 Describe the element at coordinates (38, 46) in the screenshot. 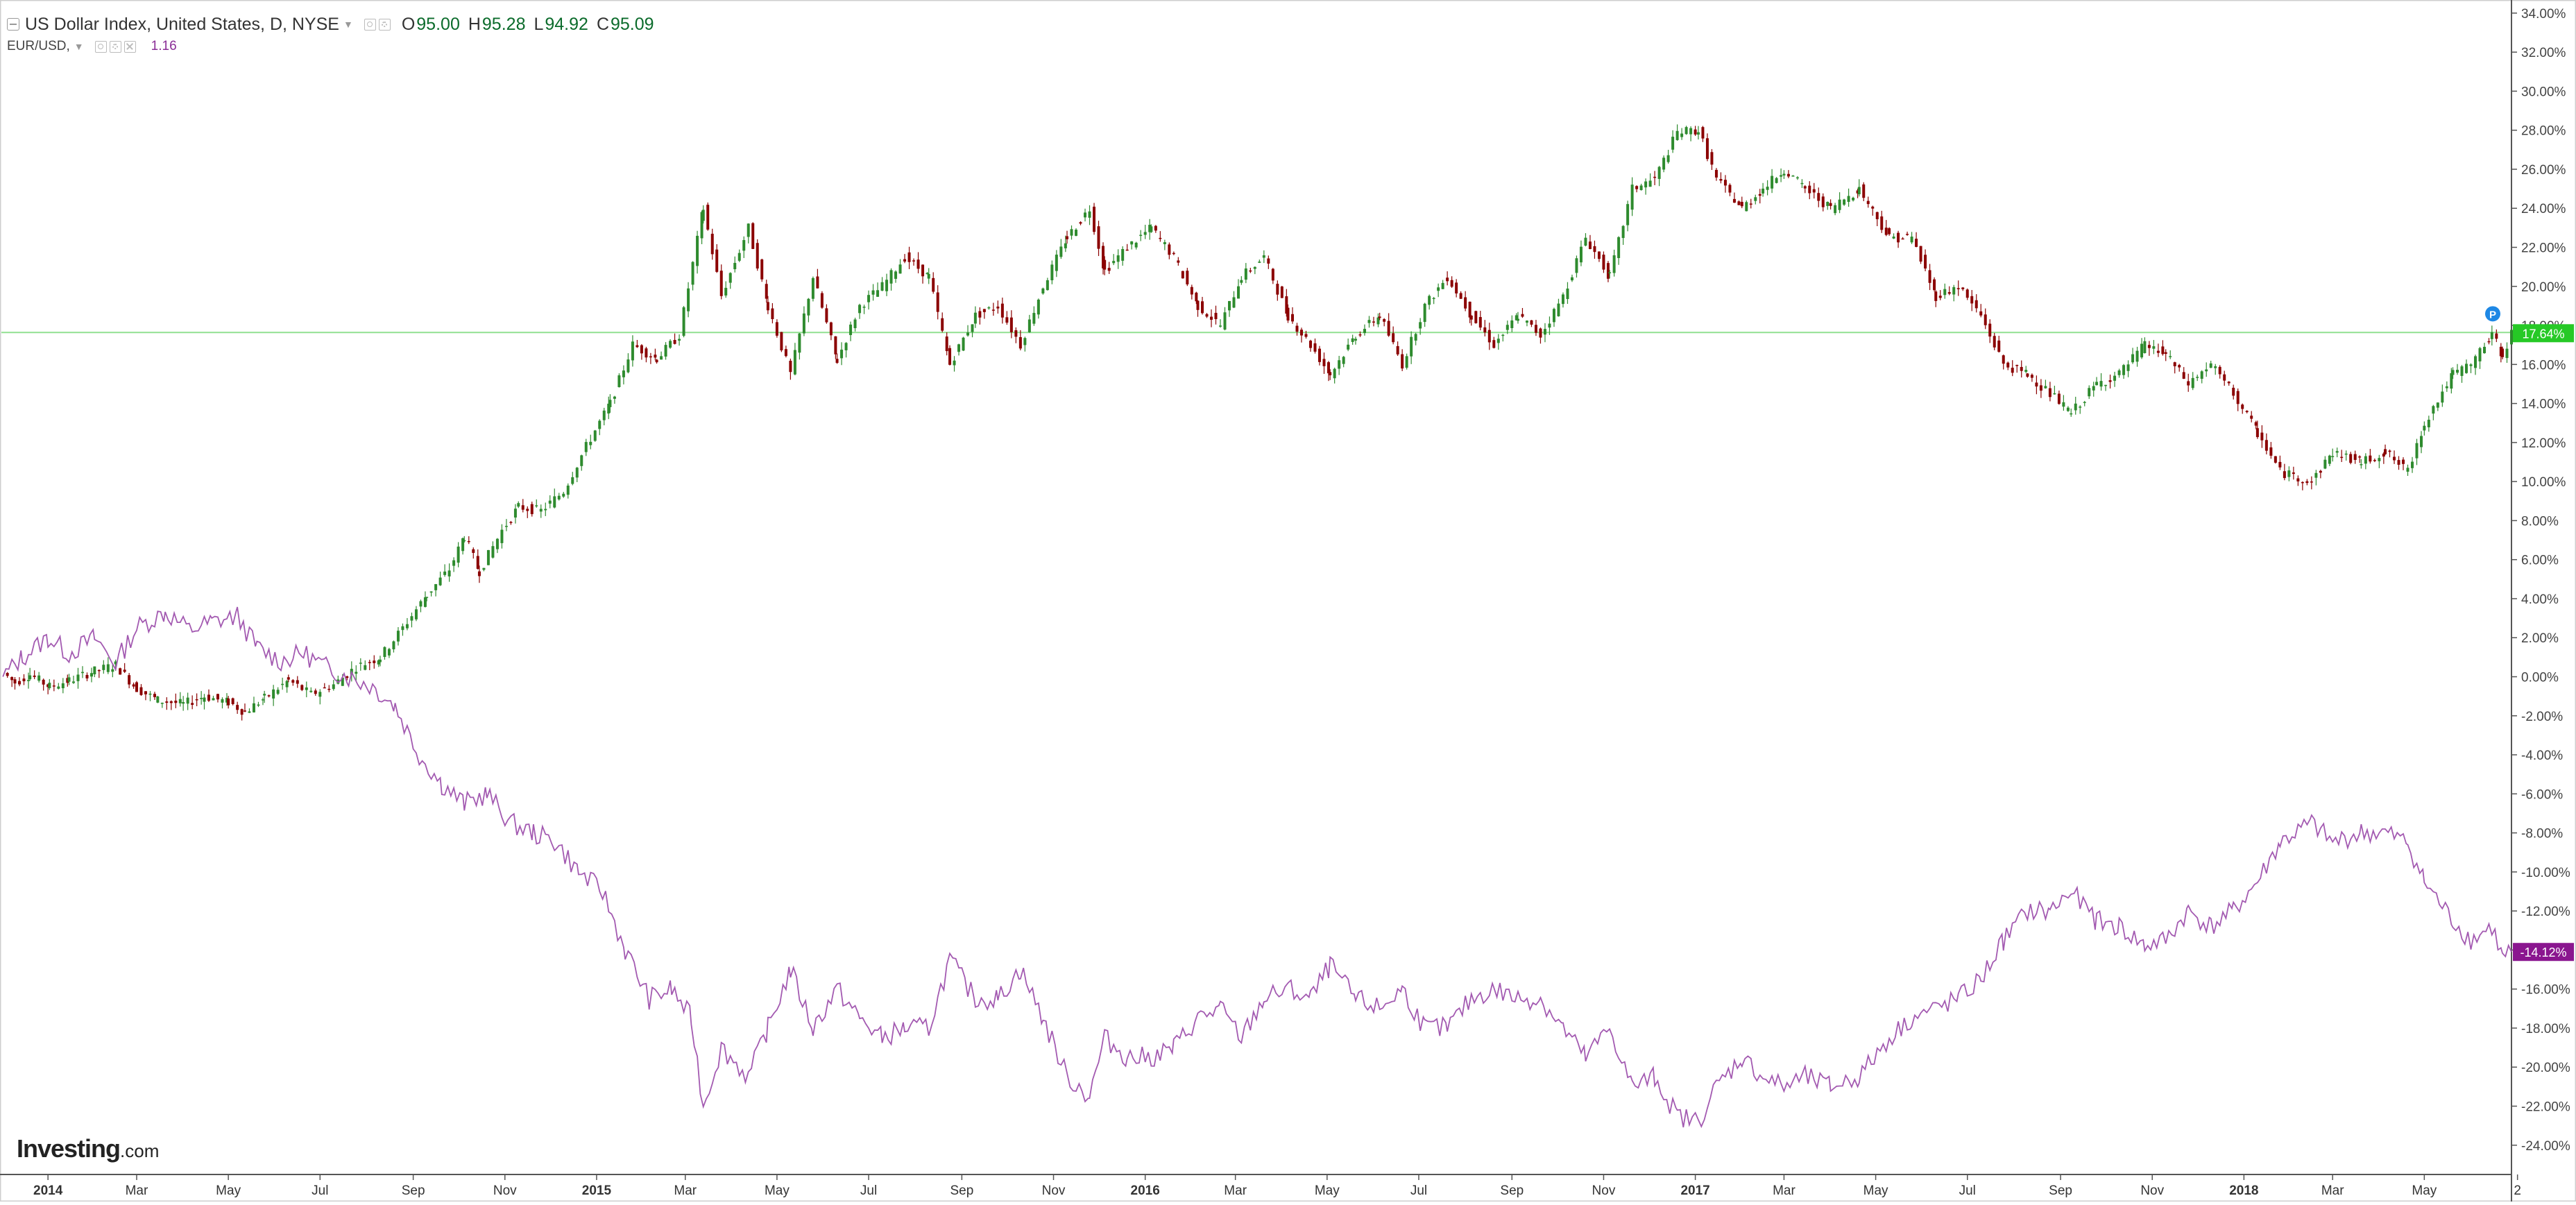

I see `compare-symbol: EUR/USD,` at that location.